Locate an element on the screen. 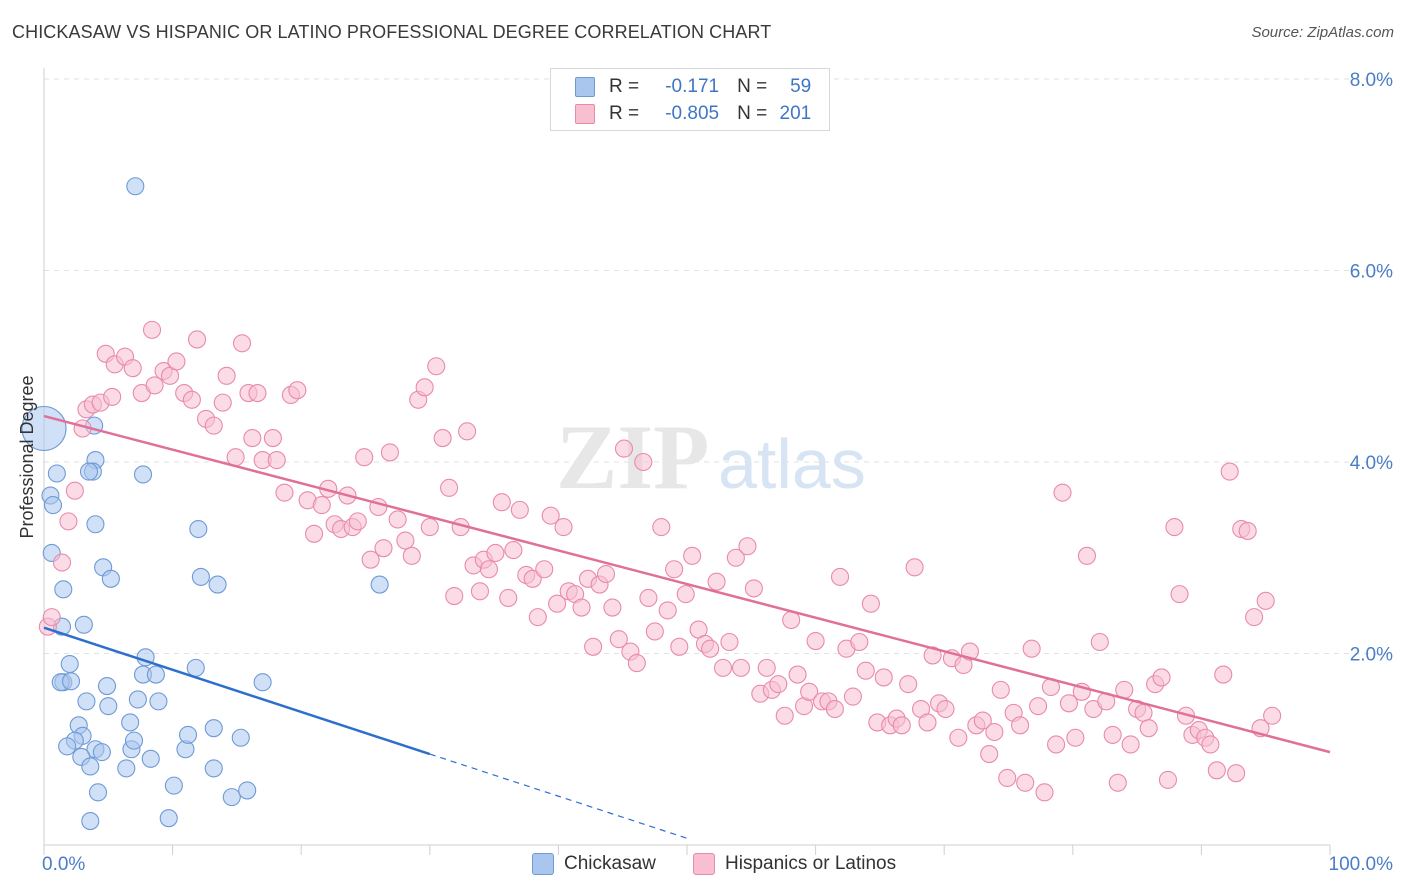  correlation-legend: R = -0.171 N = 59 R = -0.805 N = 201 is located at coordinates (690, 99).